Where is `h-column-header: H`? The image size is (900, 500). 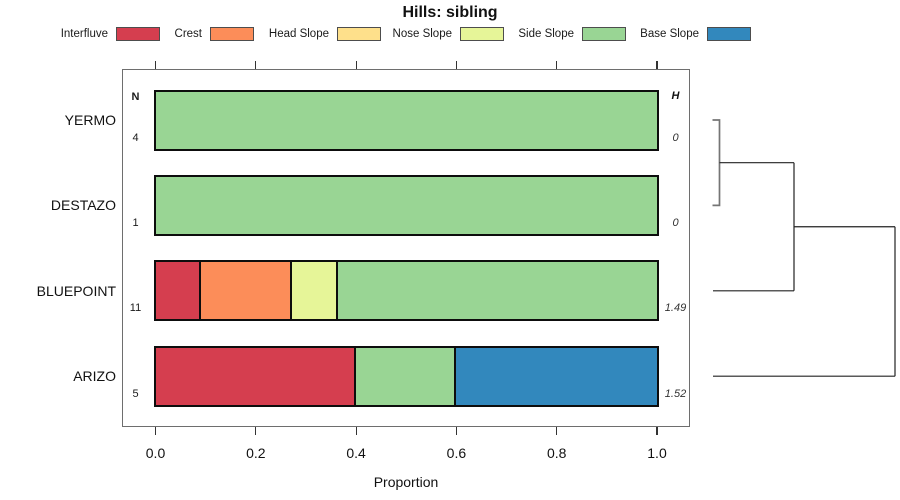 h-column-header: H is located at coordinates (675, 96).